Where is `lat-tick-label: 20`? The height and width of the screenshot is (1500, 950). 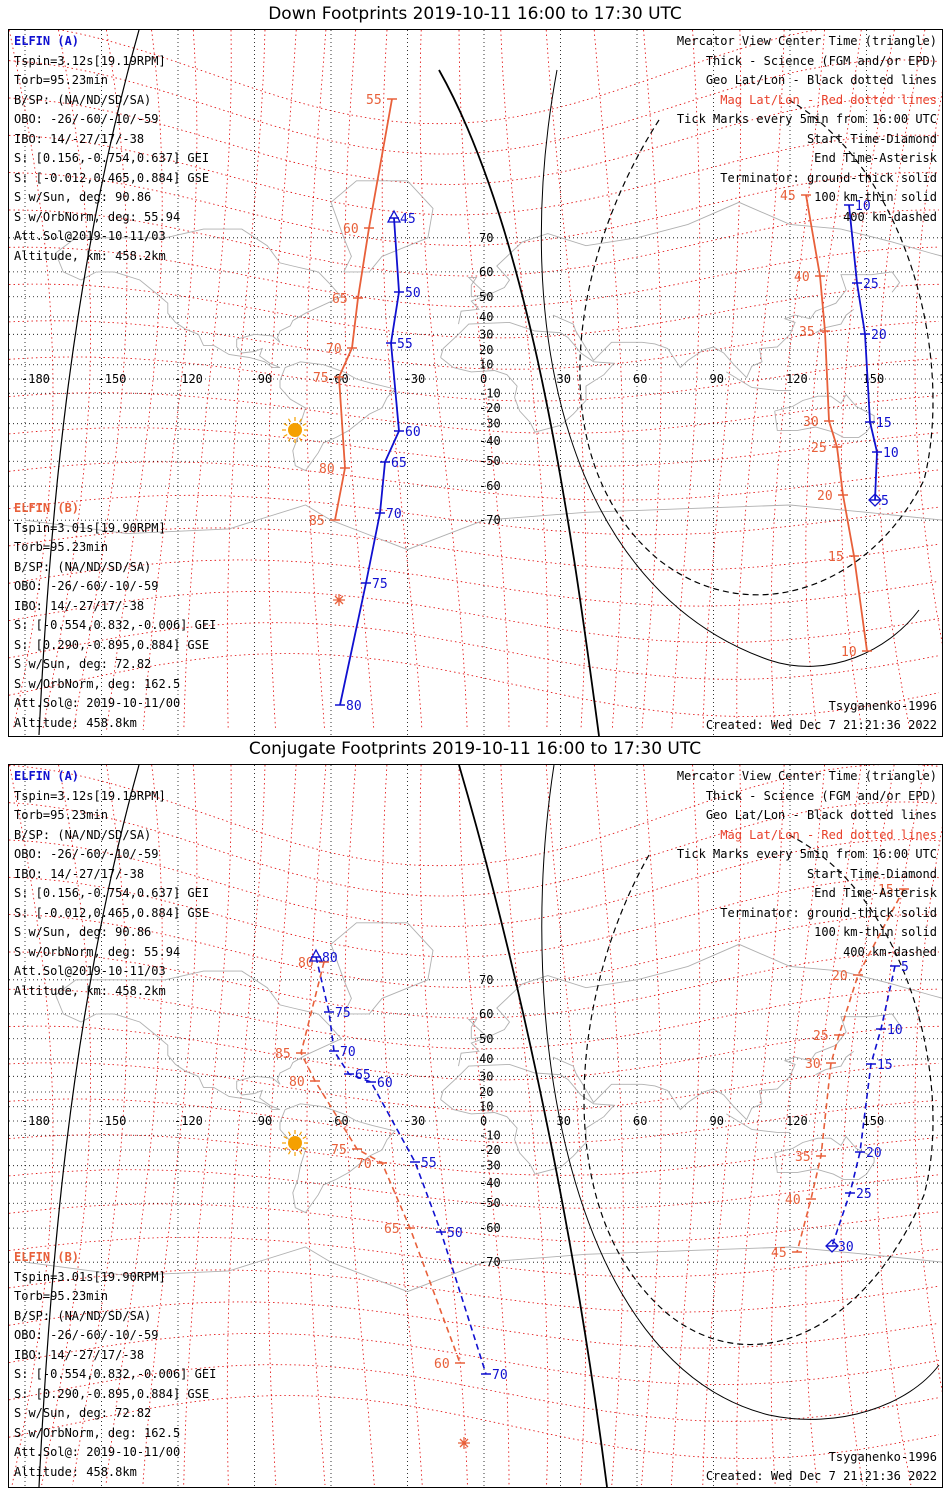 lat-tick-label: 20 is located at coordinates (486, 1092).